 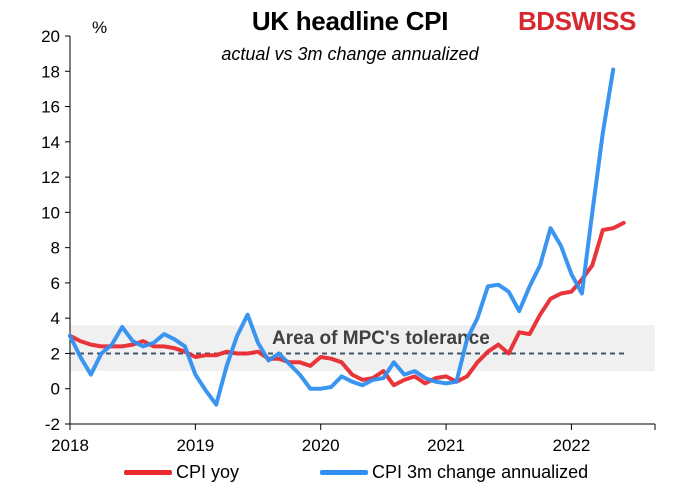 I want to click on brand-logo: BDSWISS, so click(x=577, y=21).